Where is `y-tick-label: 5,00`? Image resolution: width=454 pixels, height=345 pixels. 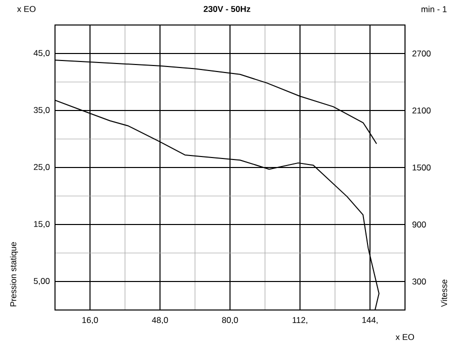 y-tick-label: 5,00 is located at coordinates (42, 282).